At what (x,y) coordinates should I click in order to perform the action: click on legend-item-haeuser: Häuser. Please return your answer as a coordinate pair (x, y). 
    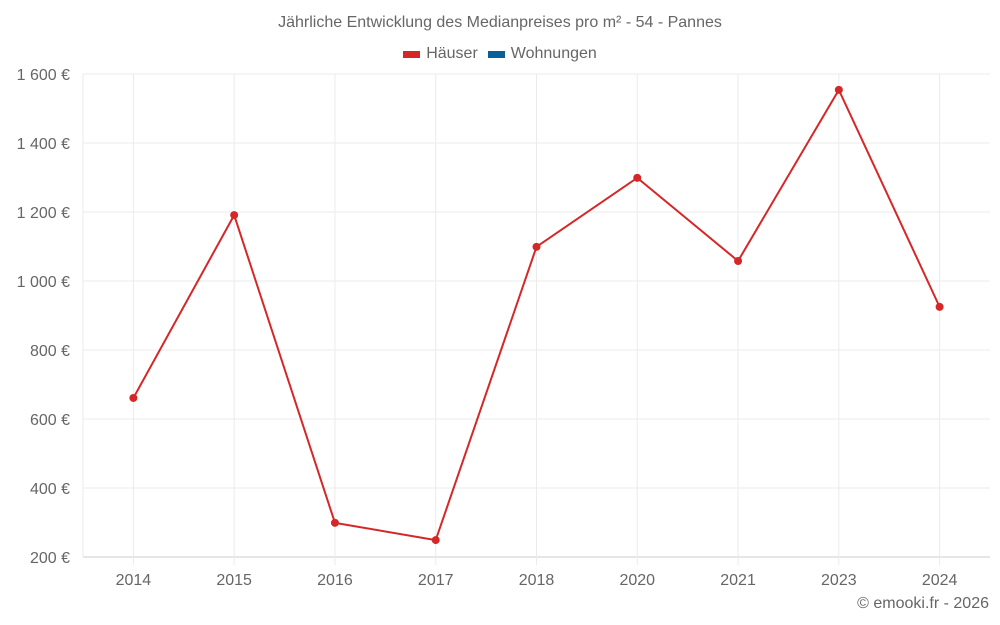
    Looking at the image, I should click on (440, 54).